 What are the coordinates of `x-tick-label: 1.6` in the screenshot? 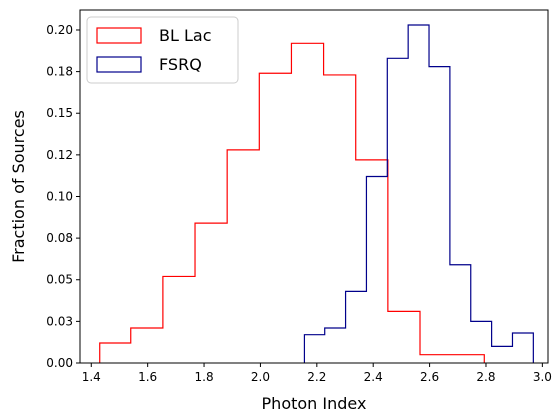 It's located at (147, 377).